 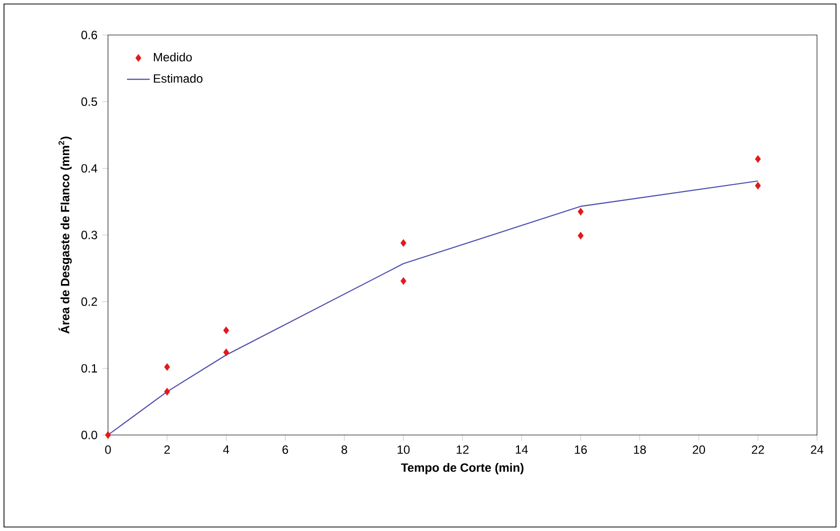 What do you see at coordinates (89, 301) in the screenshot?
I see `y-tick-label: 0.2` at bounding box center [89, 301].